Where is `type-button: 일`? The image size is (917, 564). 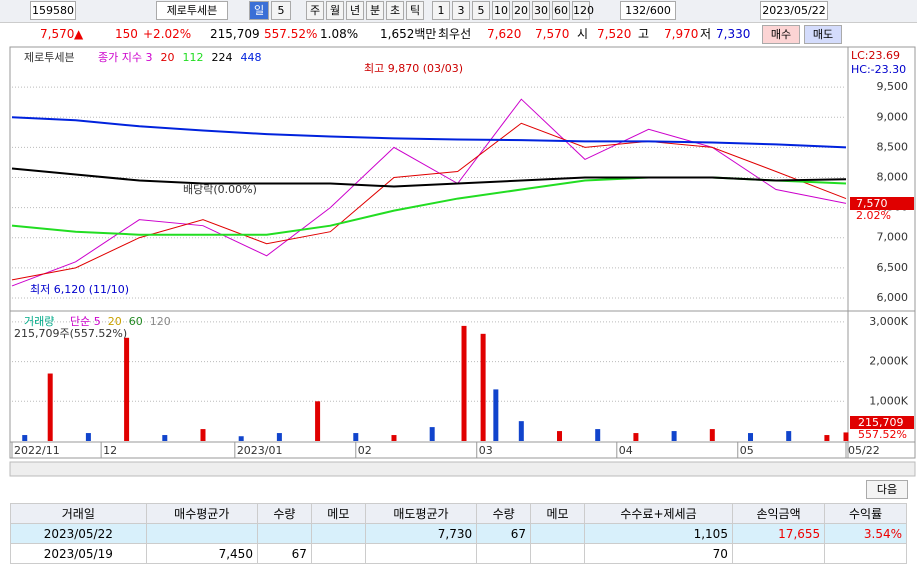
type-button: 일 is located at coordinates (259, 10).